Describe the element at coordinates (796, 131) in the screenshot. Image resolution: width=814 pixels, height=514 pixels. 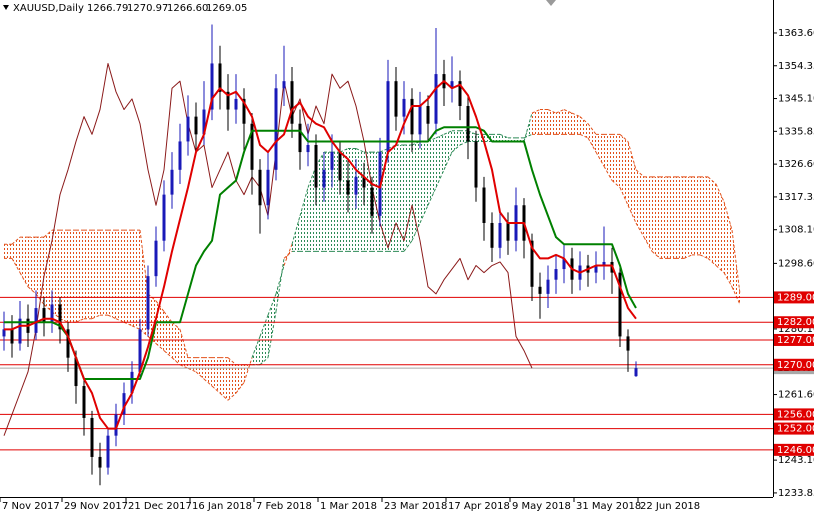
I see `y-tick-label: 1335.85` at that location.